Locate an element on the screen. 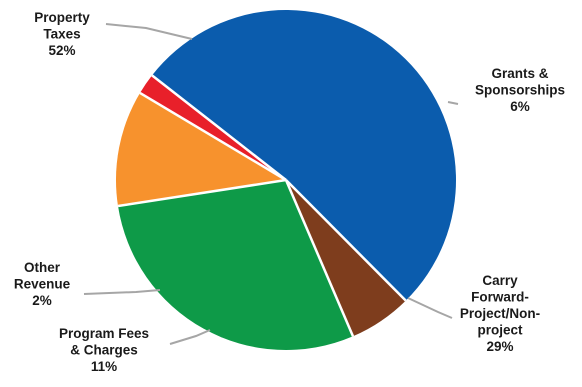  data-label-line: 52% is located at coordinates (61, 50).